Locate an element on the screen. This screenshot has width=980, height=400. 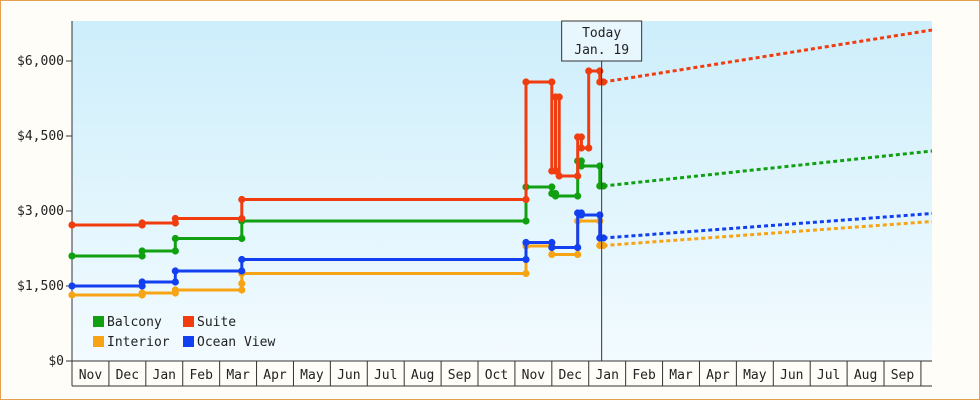
y-tick-label: $3,000 is located at coordinates (40, 211).